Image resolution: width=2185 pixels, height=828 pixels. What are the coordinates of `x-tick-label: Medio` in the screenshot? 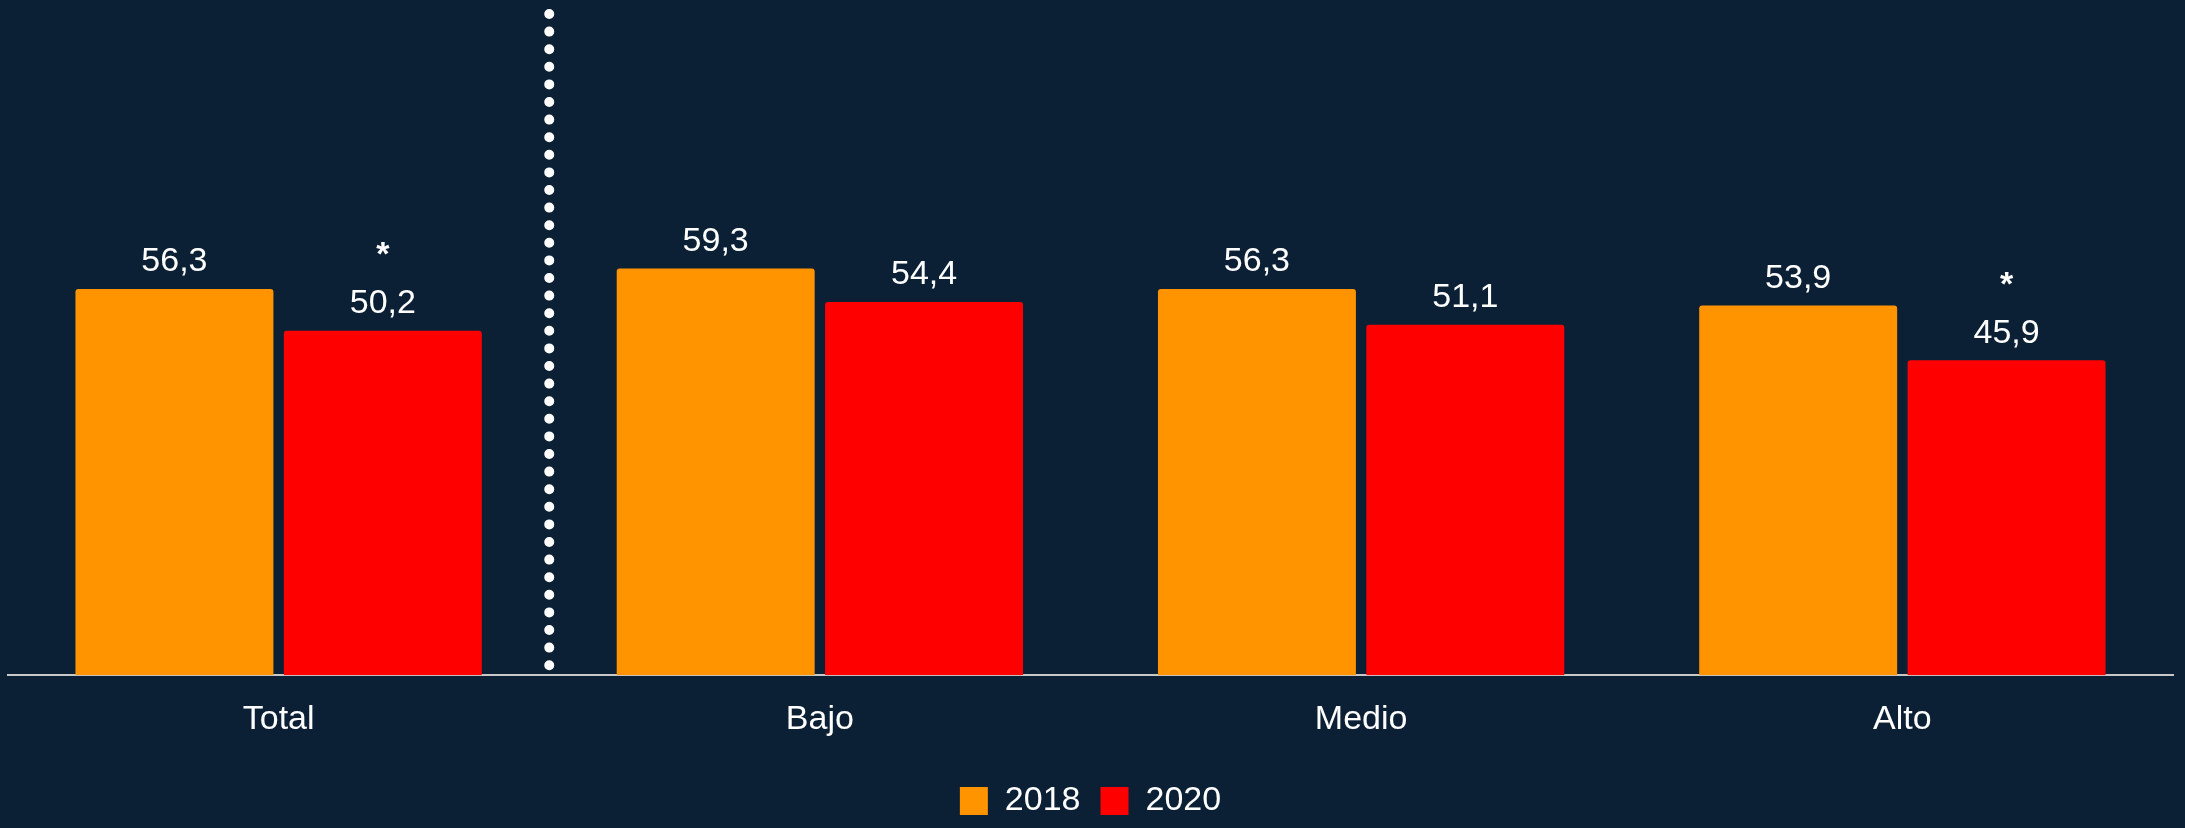 It's located at (1361, 716).